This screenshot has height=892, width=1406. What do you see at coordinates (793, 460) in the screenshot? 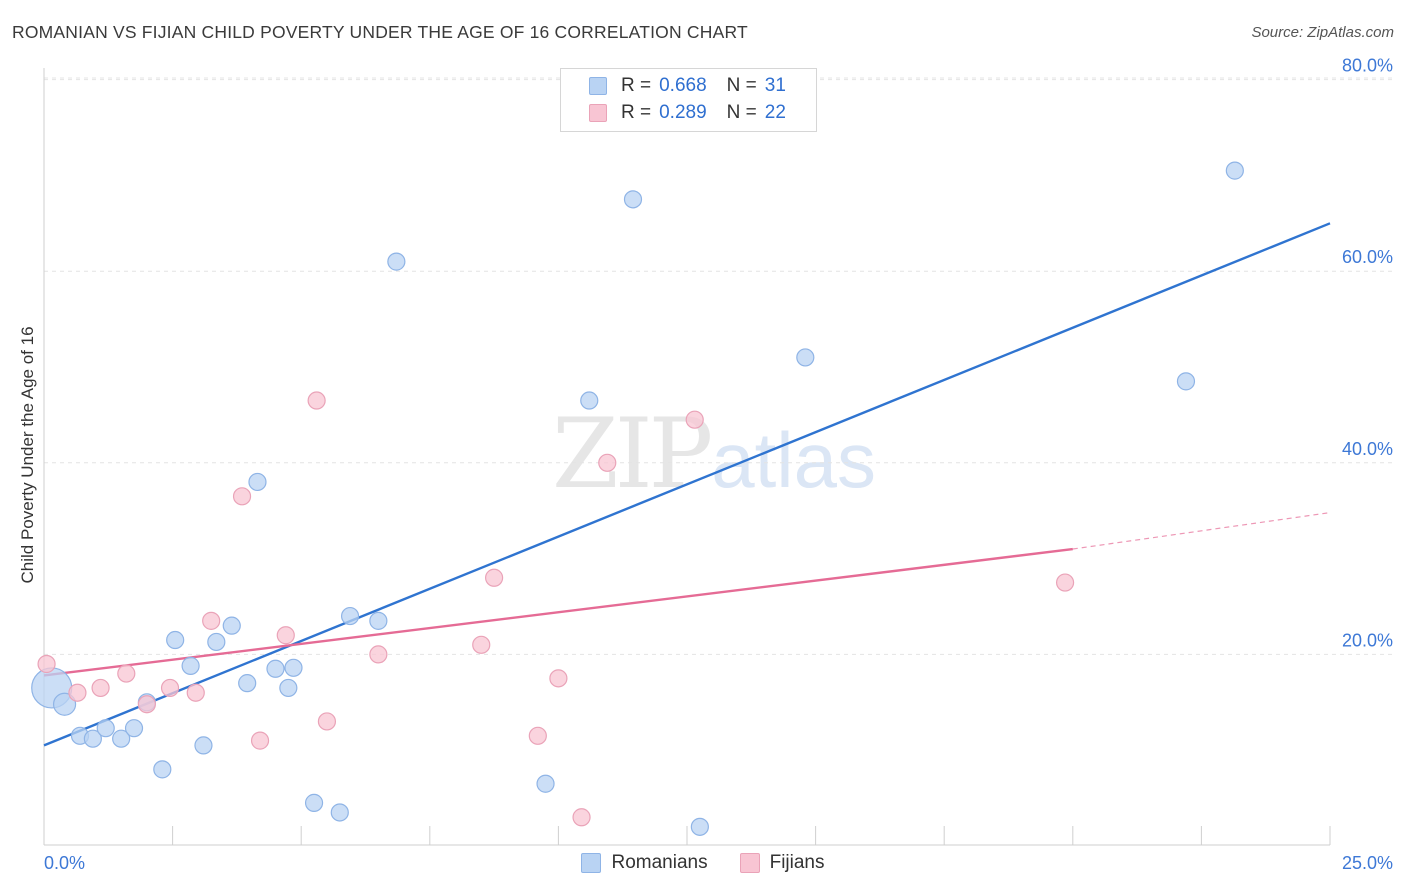
I see `watermark-atlas: atlas` at bounding box center [793, 460].